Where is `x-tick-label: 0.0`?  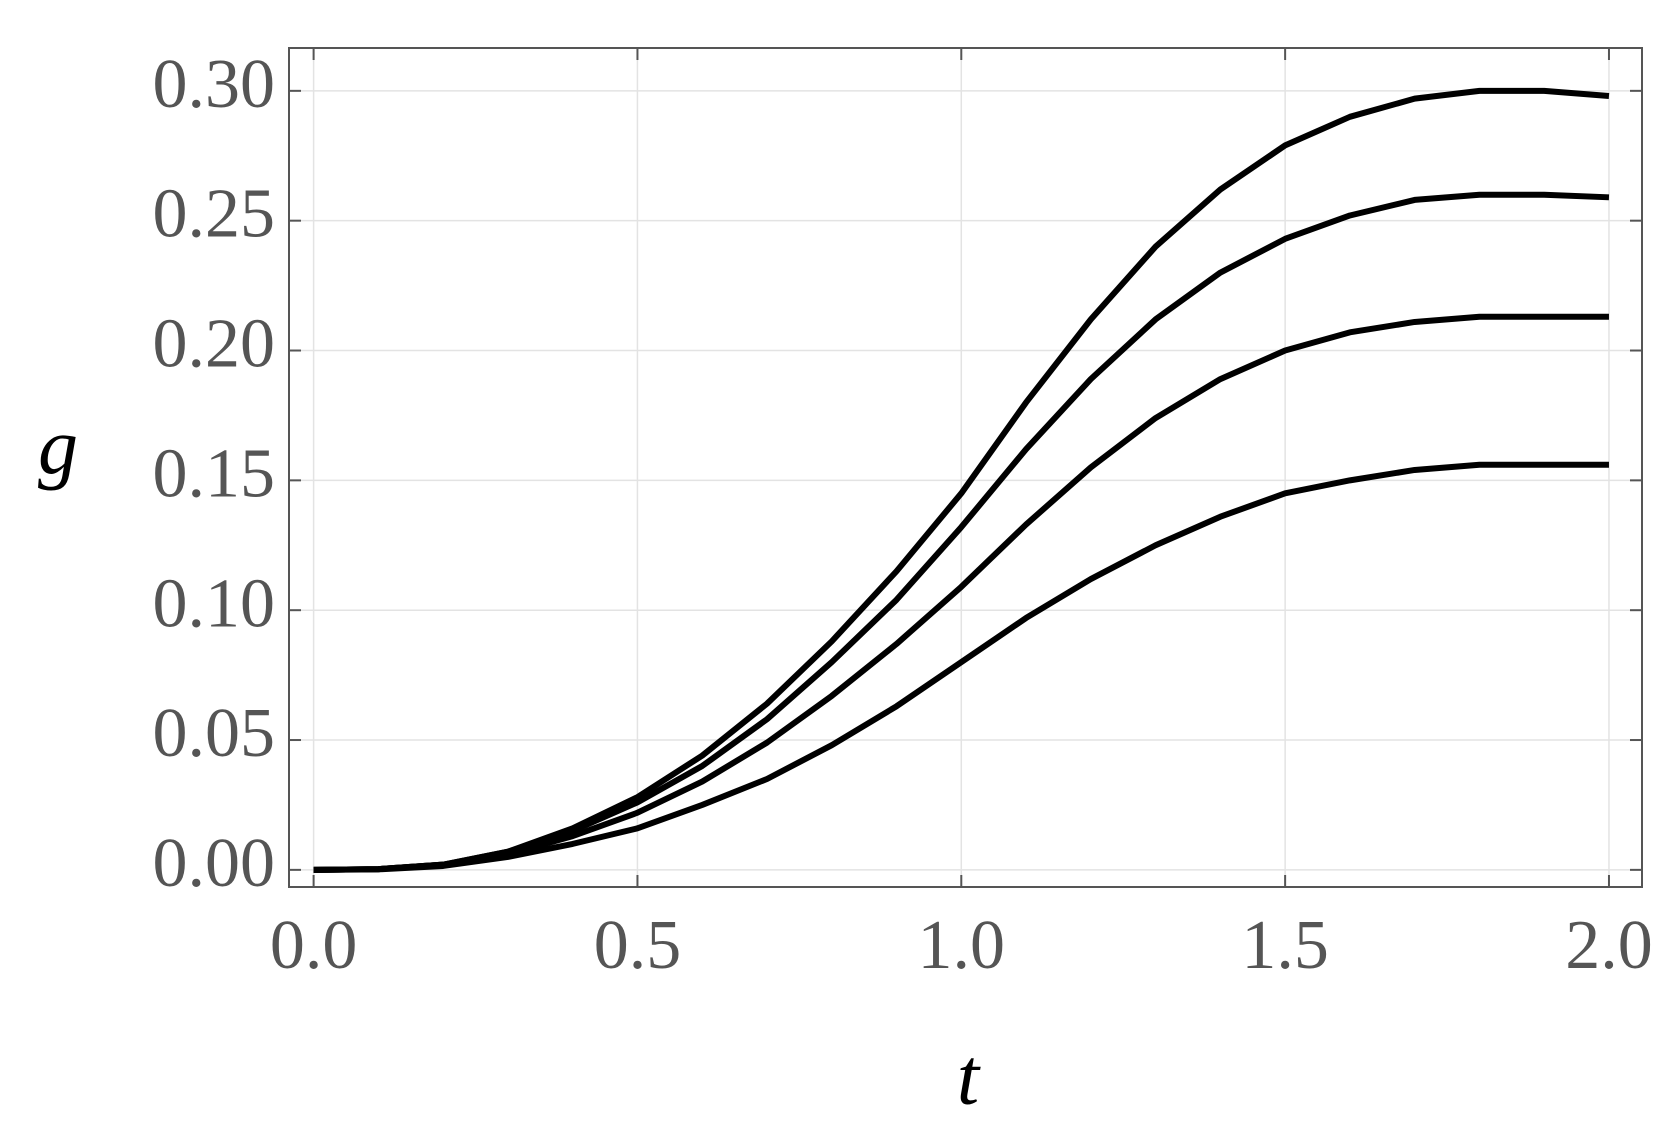
x-tick-label: 0.0 is located at coordinates (314, 945).